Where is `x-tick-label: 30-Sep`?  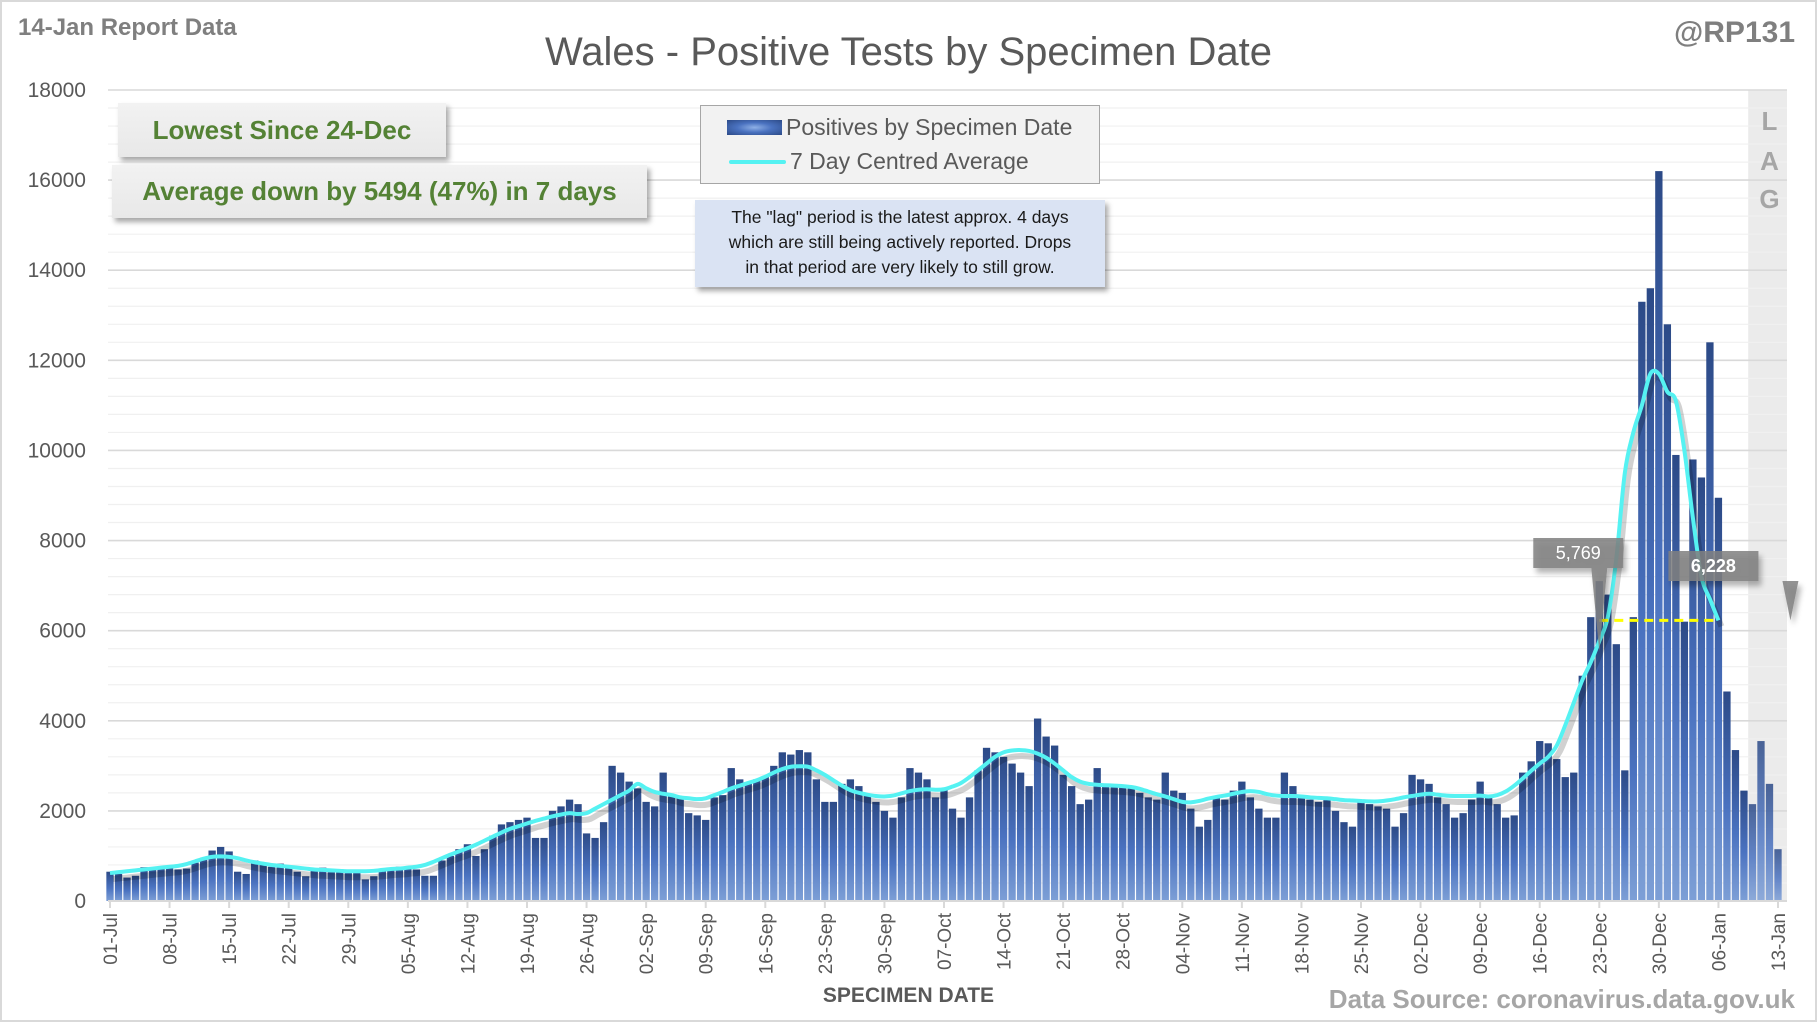
x-tick-label: 30-Sep is located at coordinates (885, 943).